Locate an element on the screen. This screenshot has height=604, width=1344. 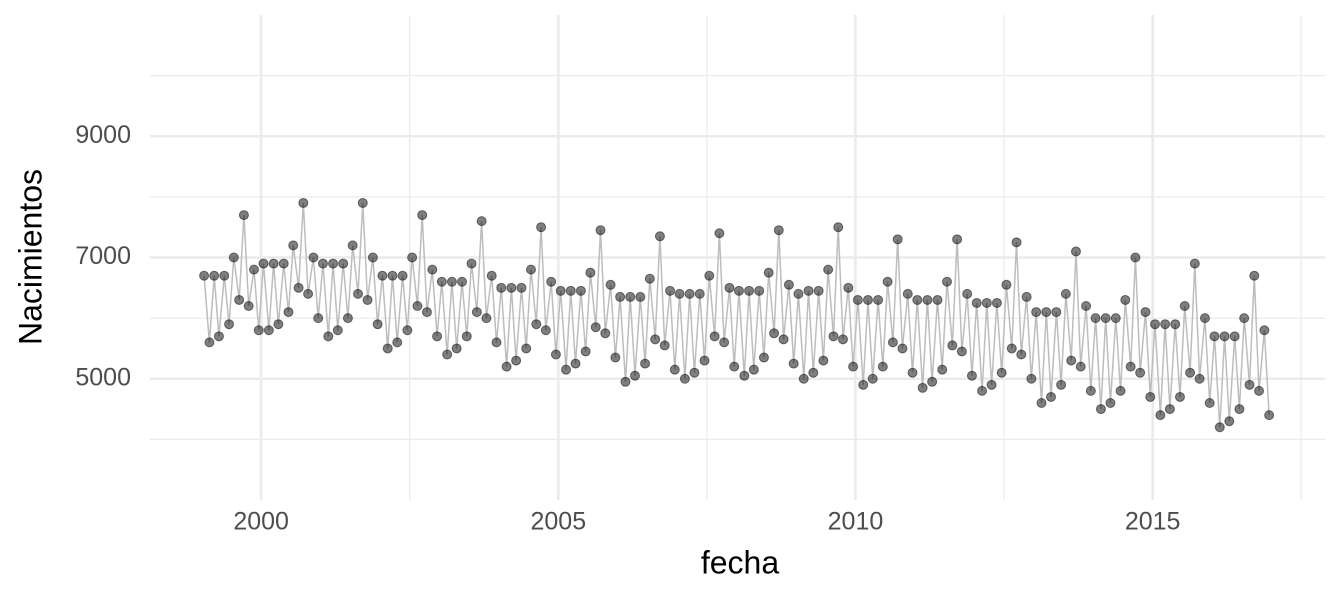
y-tick-label: 9000 is located at coordinates (103, 135).